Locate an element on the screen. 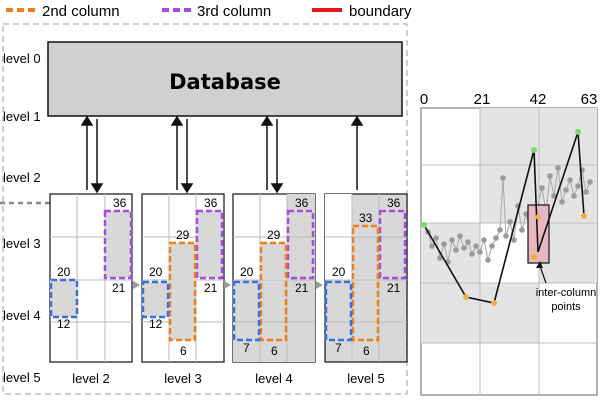 This screenshot has width=600, height=400. level-label-3: level 3 is located at coordinates (22, 243).